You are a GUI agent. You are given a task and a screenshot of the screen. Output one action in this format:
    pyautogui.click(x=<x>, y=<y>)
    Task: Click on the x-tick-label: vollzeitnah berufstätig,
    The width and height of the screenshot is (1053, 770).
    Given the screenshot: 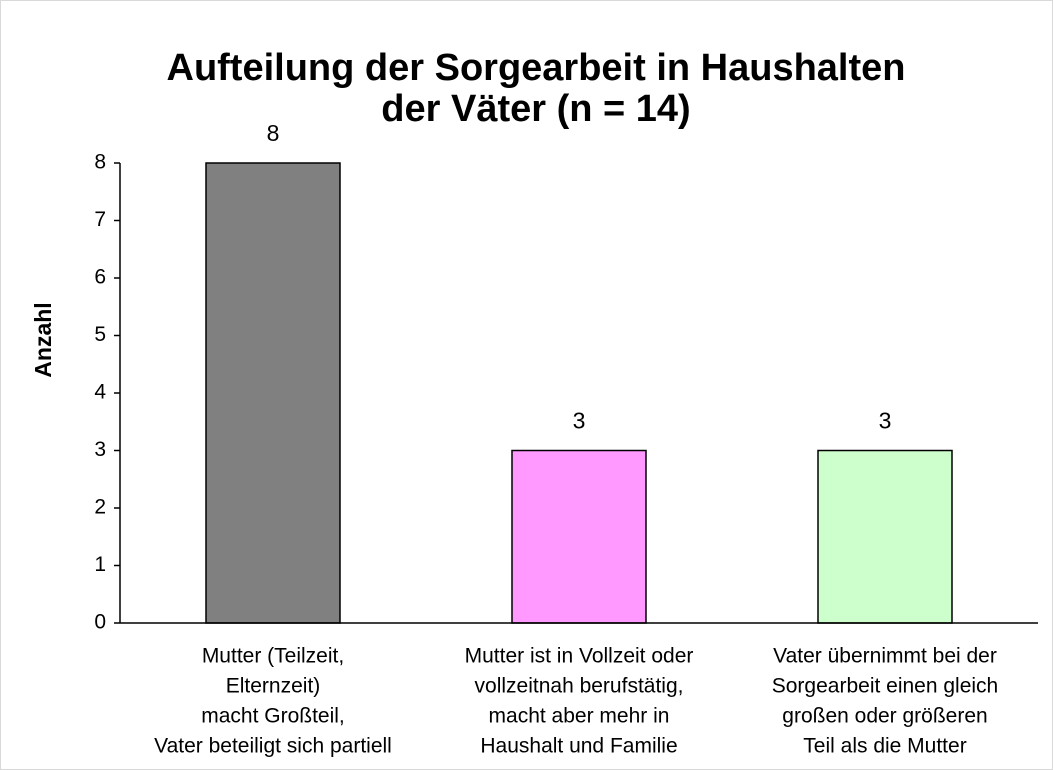 What is the action you would take?
    pyautogui.click(x=579, y=686)
    